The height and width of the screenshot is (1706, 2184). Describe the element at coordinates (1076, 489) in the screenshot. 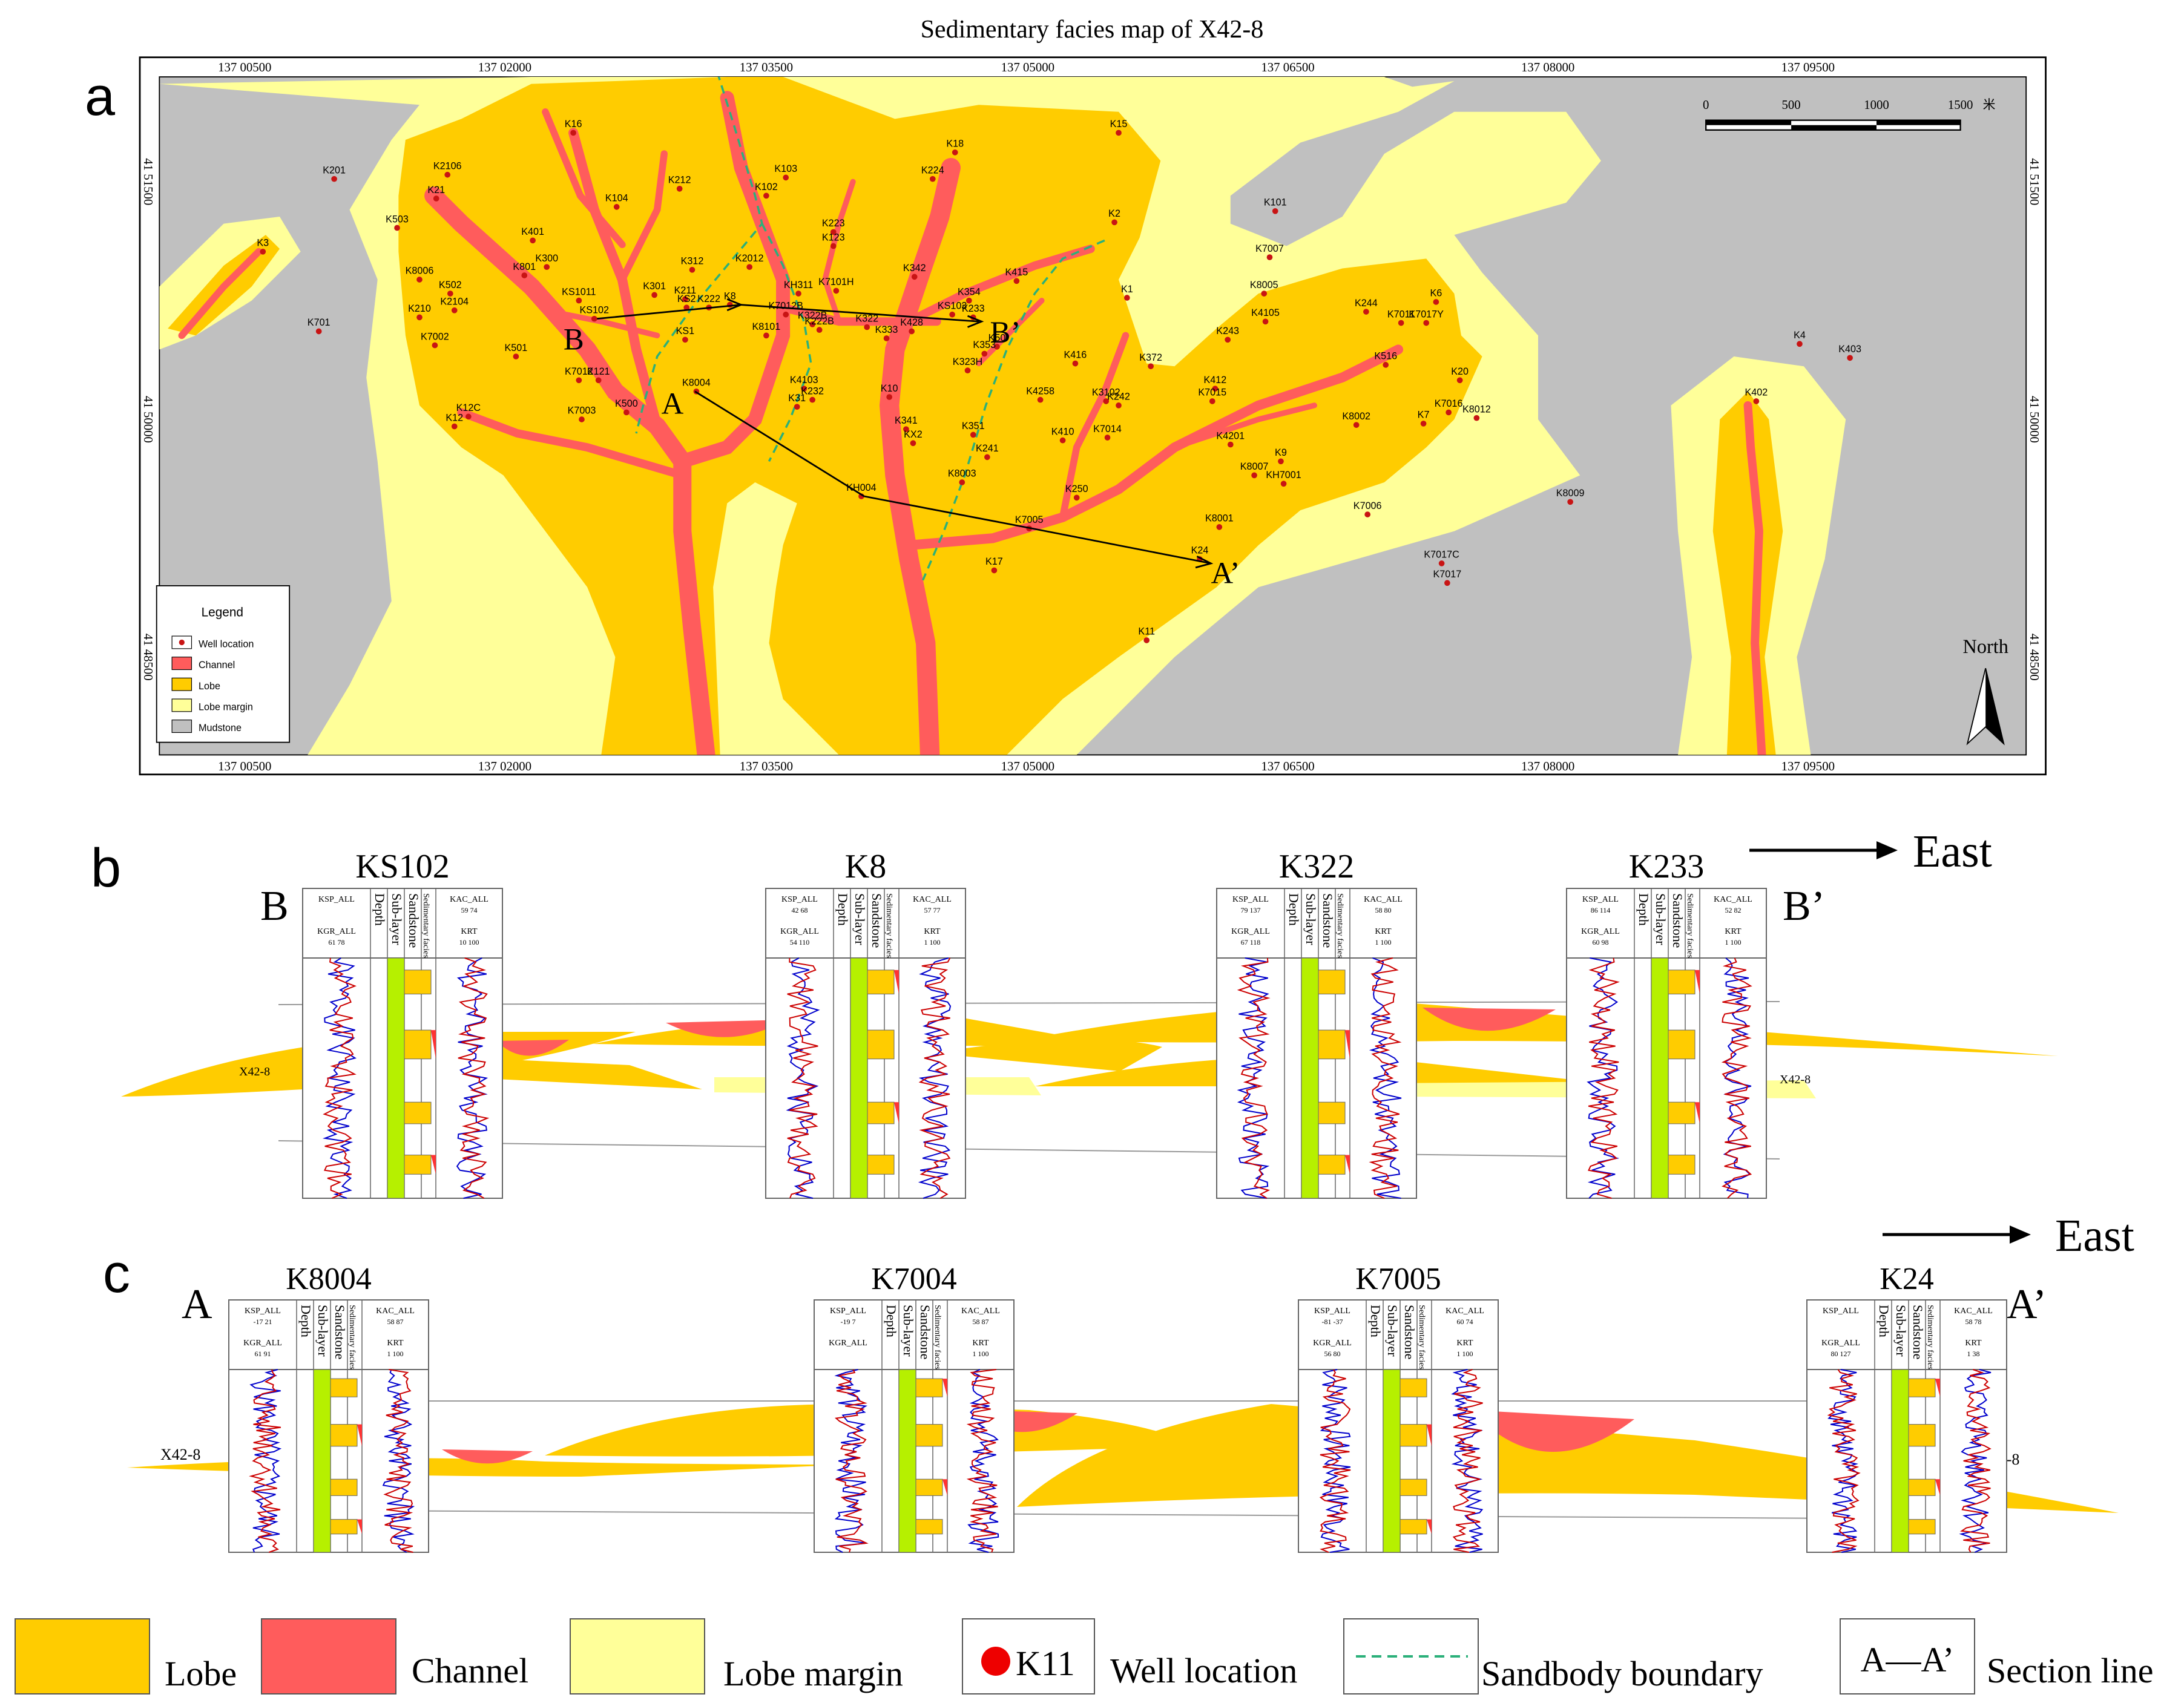

I see `well-label: K250` at that location.